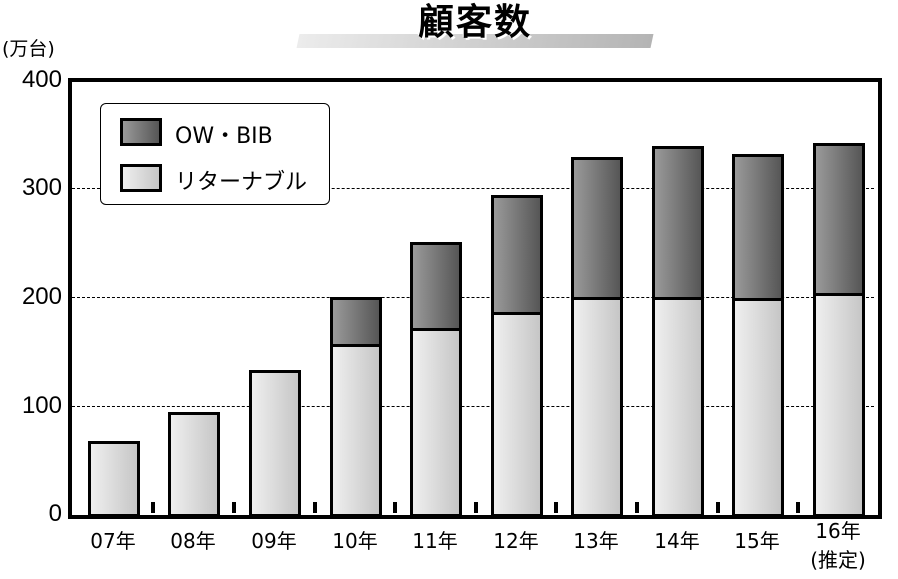  What do you see at coordinates (356, 430) in the screenshot?
I see `bar-10-returnable` at bounding box center [356, 430].